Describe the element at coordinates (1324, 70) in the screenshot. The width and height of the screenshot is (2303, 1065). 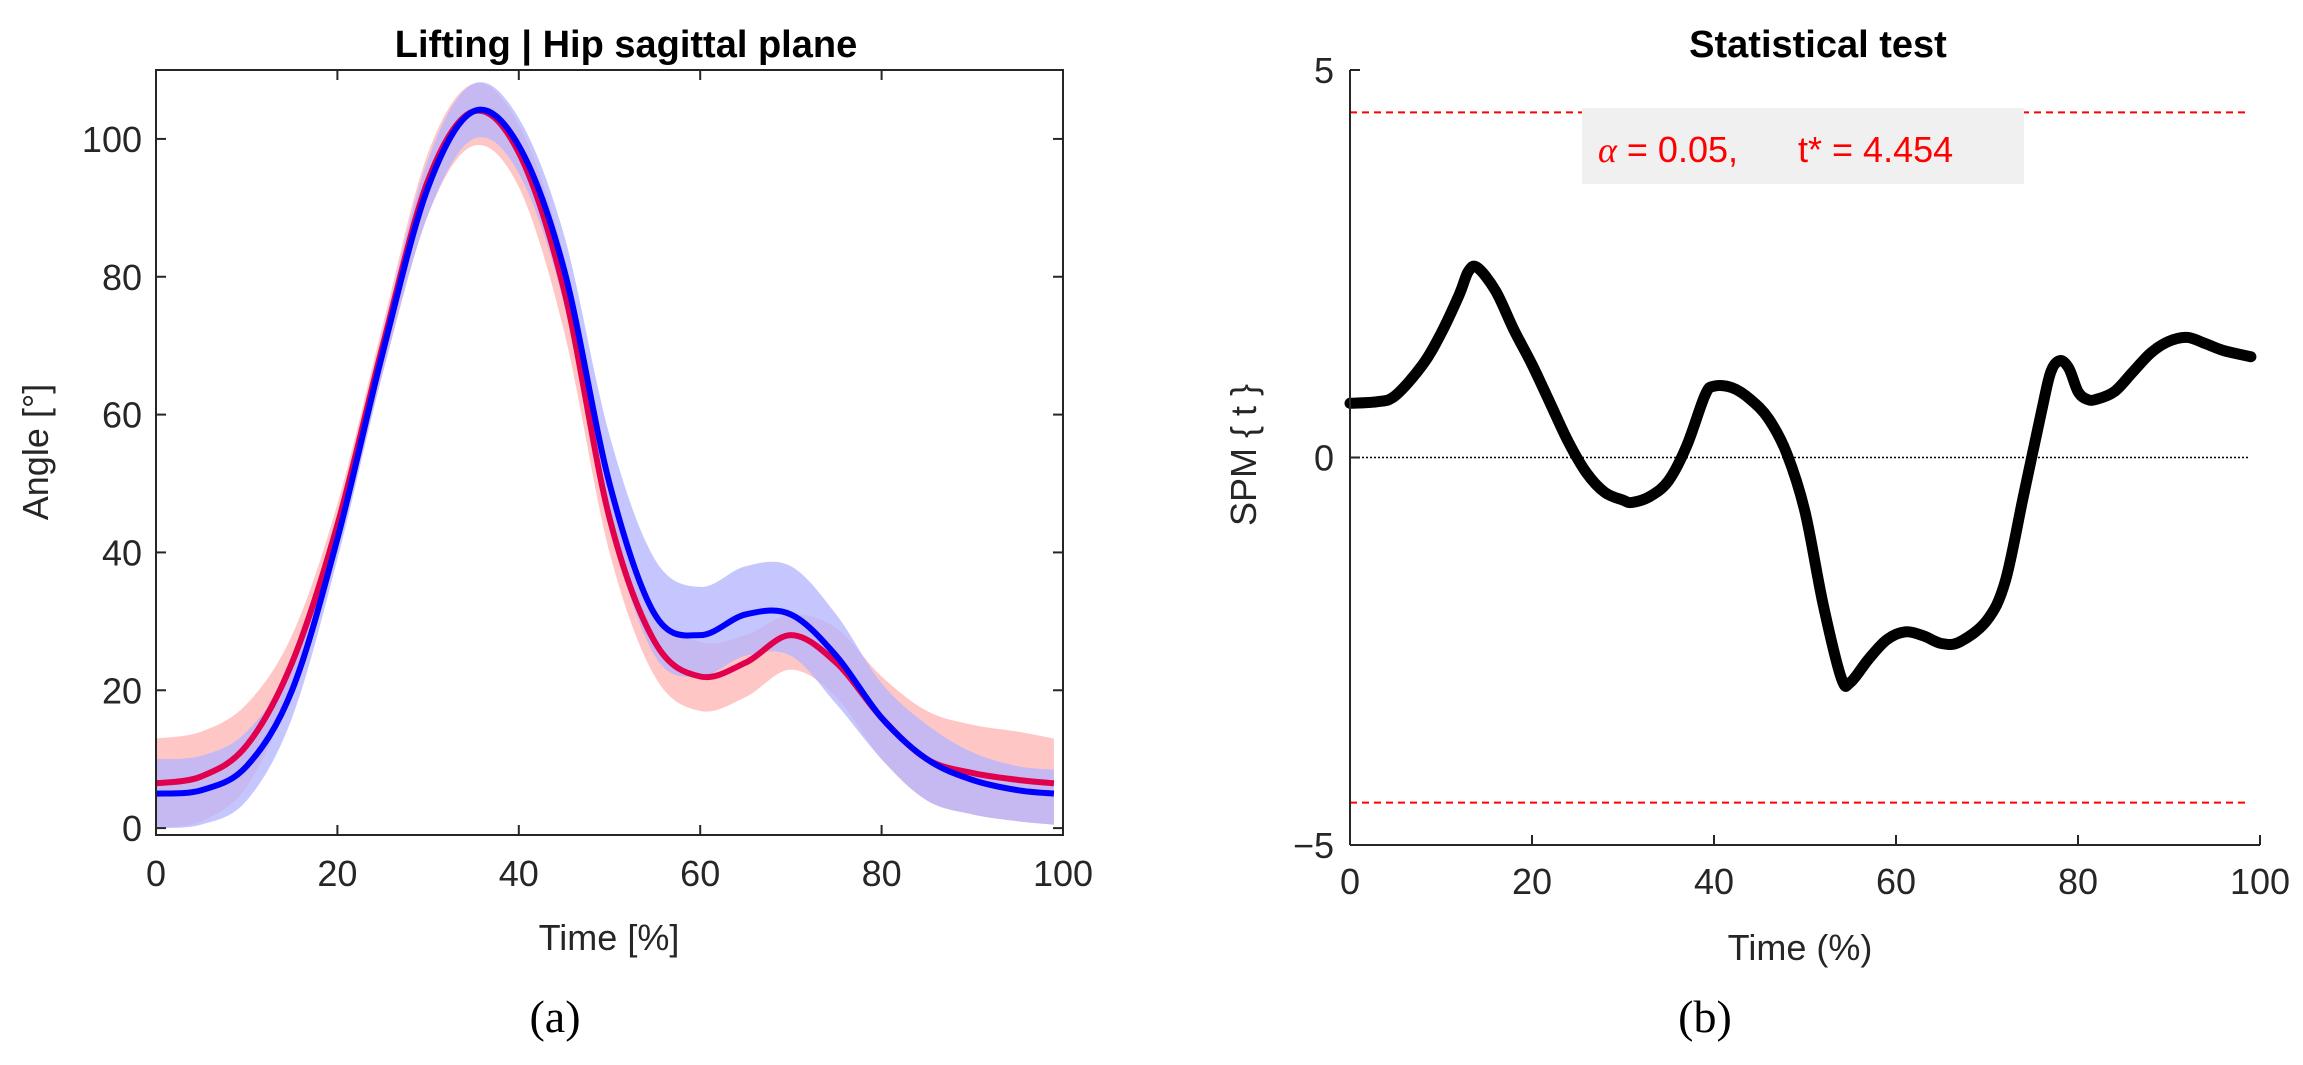
I see `y-tick-label: 5` at that location.